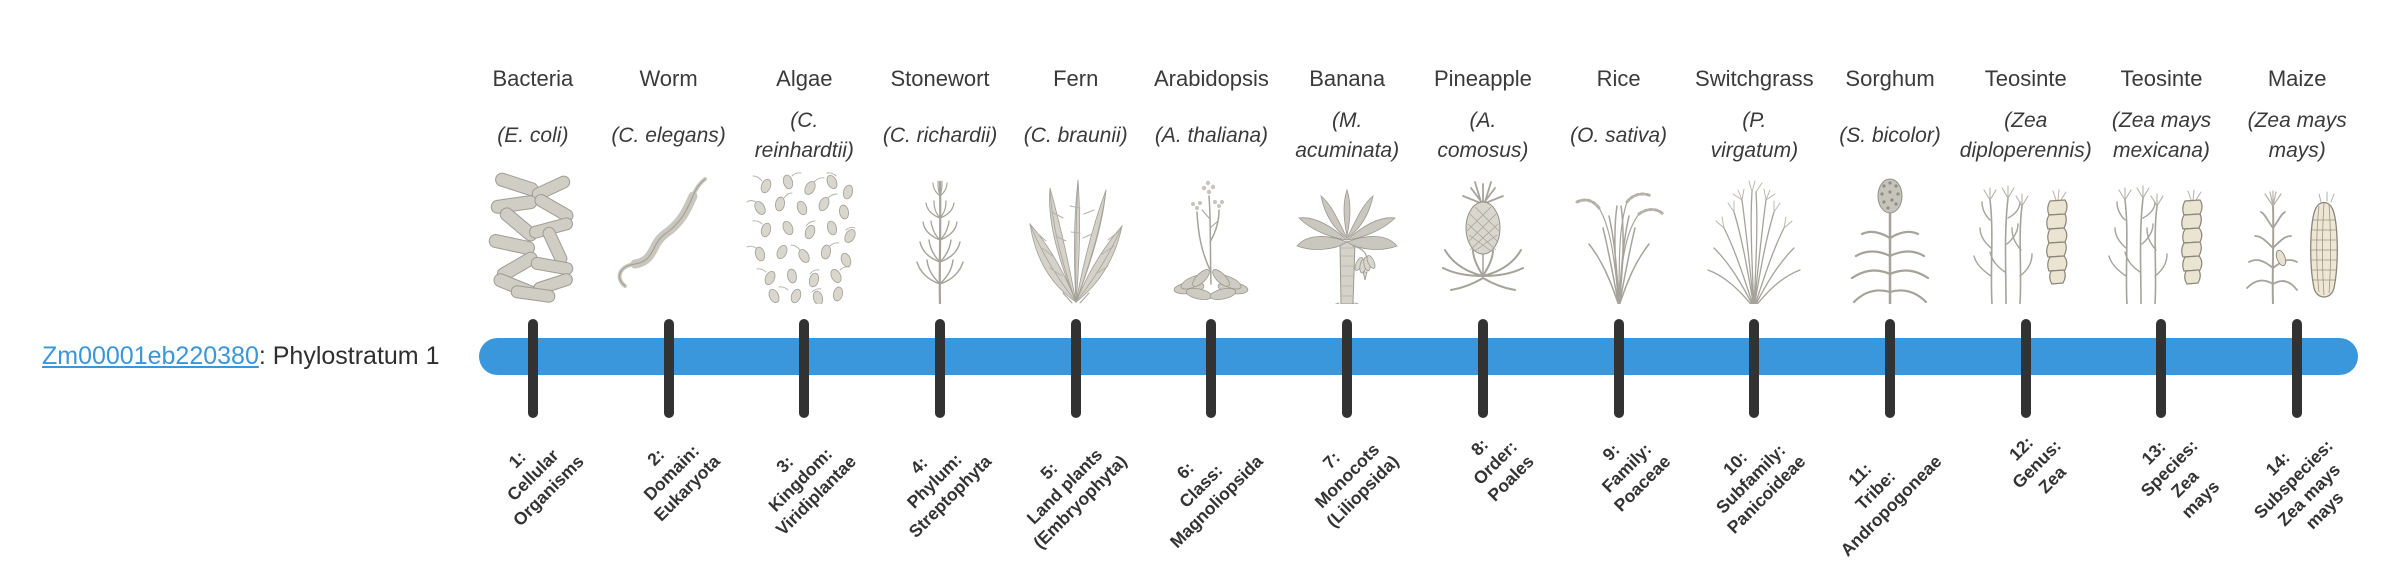 The width and height of the screenshot is (2400, 580). I want to click on organism-column-algae: Algae (C. reinhardtii), so click(804, 290).